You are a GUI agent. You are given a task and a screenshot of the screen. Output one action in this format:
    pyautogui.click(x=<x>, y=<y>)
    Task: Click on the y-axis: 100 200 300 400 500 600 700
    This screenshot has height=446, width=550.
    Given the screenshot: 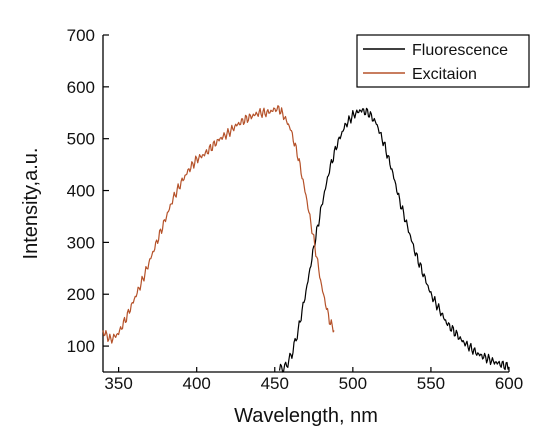 What is the action you would take?
    pyautogui.click(x=88, y=191)
    